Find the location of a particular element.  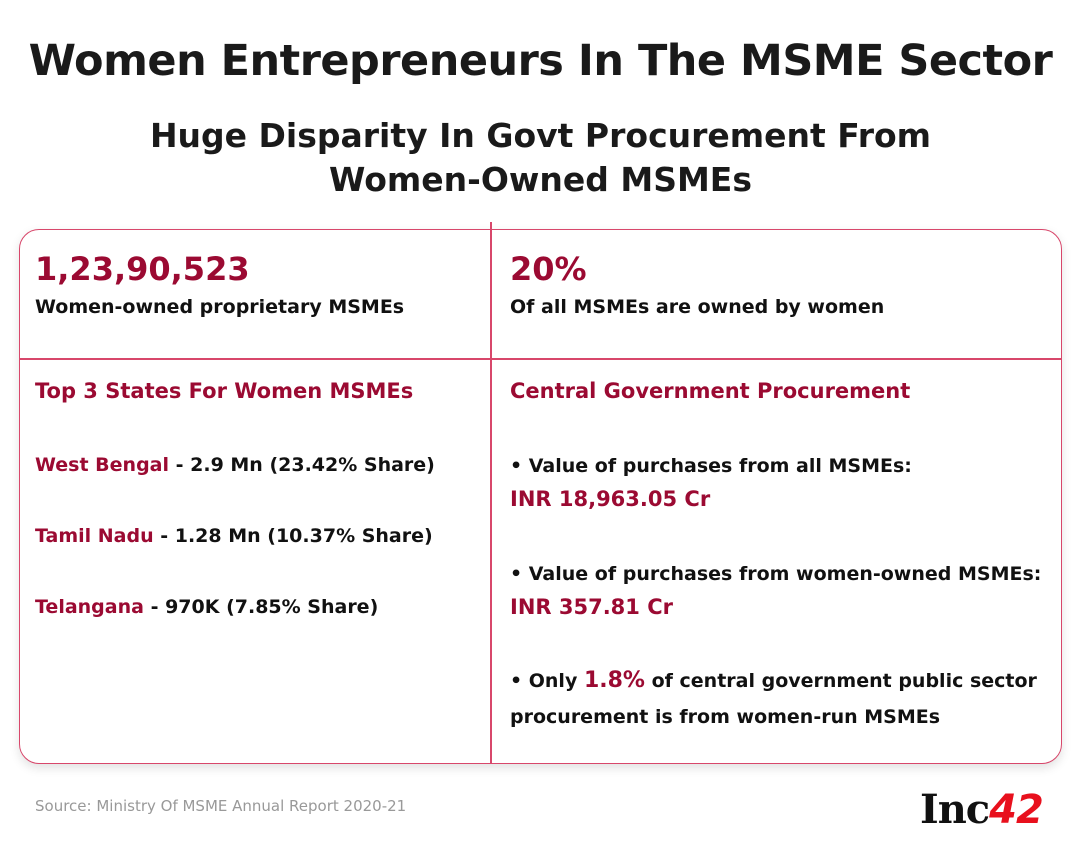

subtitle-line-1: Huge Disparity In Govt Procurement From is located at coordinates (540, 135).